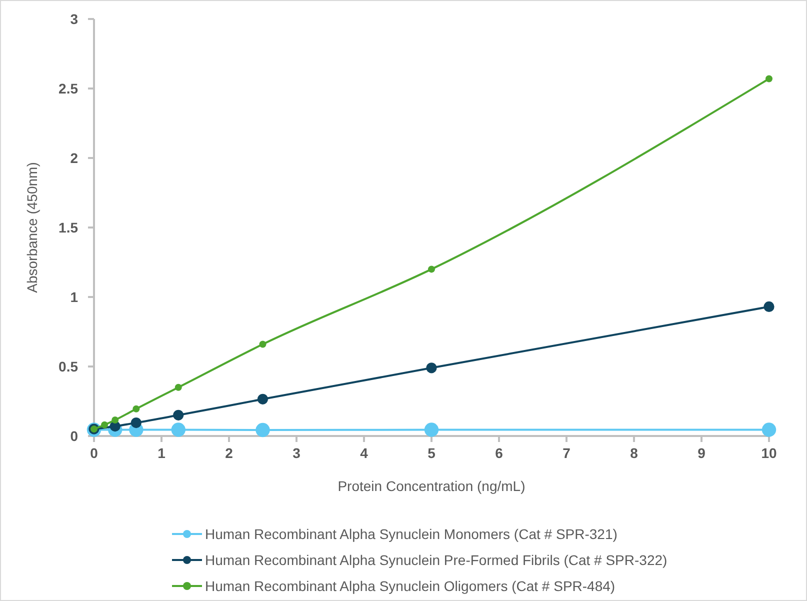 This screenshot has height=601, width=807. What do you see at coordinates (74, 297) in the screenshot?
I see `y-tick-label: 1` at bounding box center [74, 297].